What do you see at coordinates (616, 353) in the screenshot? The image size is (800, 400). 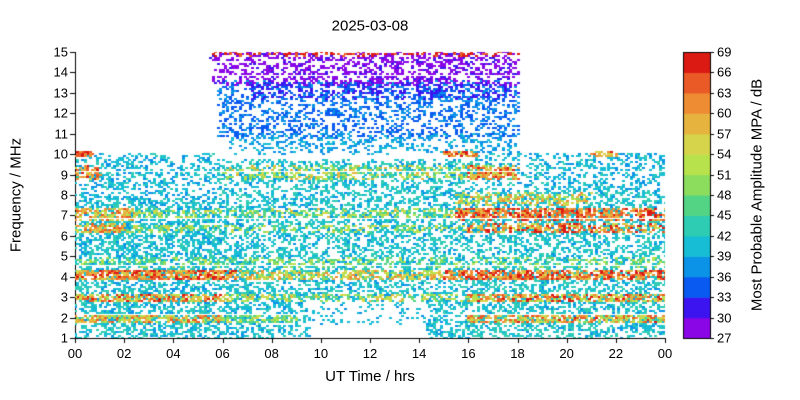 I see `x-tick-label: 22` at bounding box center [616, 353].